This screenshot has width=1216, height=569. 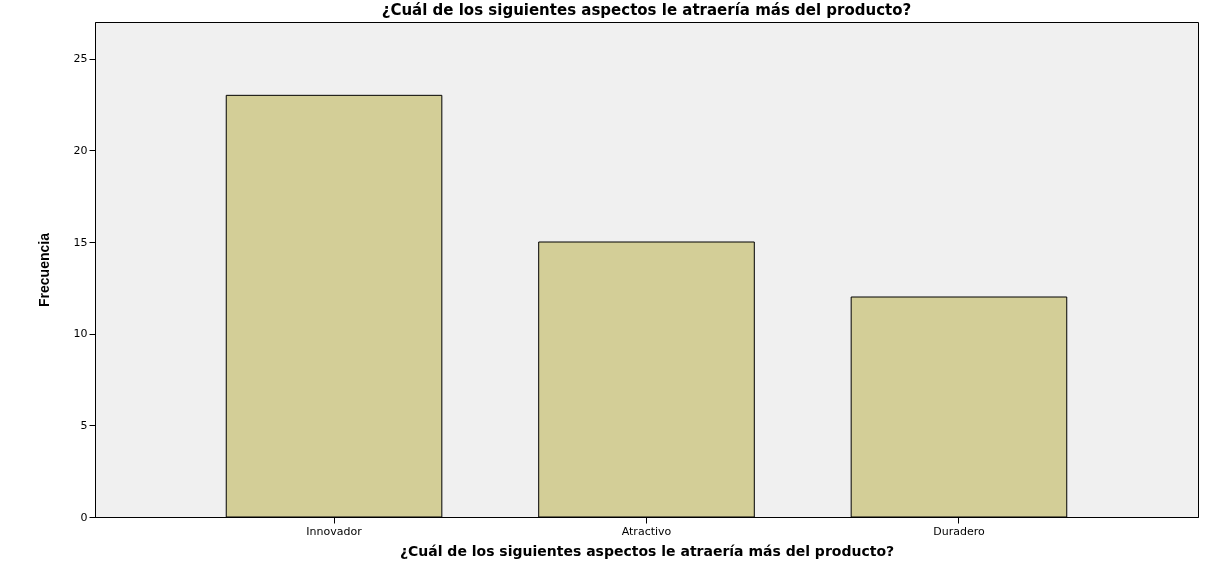 What do you see at coordinates (646, 10) in the screenshot?
I see `chart-title: ¿Cuál de los siguientes aspectos le atraería más del producto?` at bounding box center [646, 10].